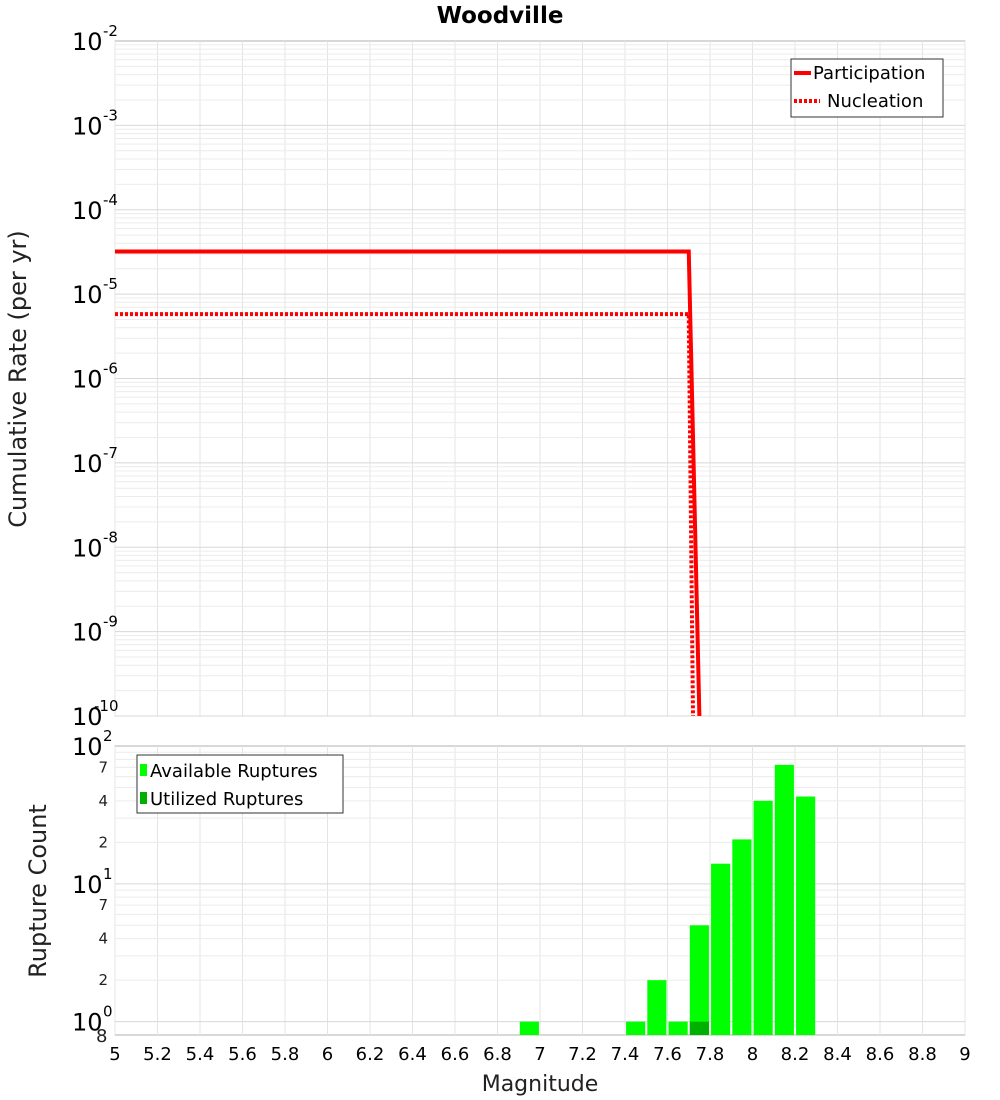 The width and height of the screenshot is (1000, 1100). What do you see at coordinates (880, 1054) in the screenshot?
I see `x-tick-label: 8.6` at bounding box center [880, 1054].